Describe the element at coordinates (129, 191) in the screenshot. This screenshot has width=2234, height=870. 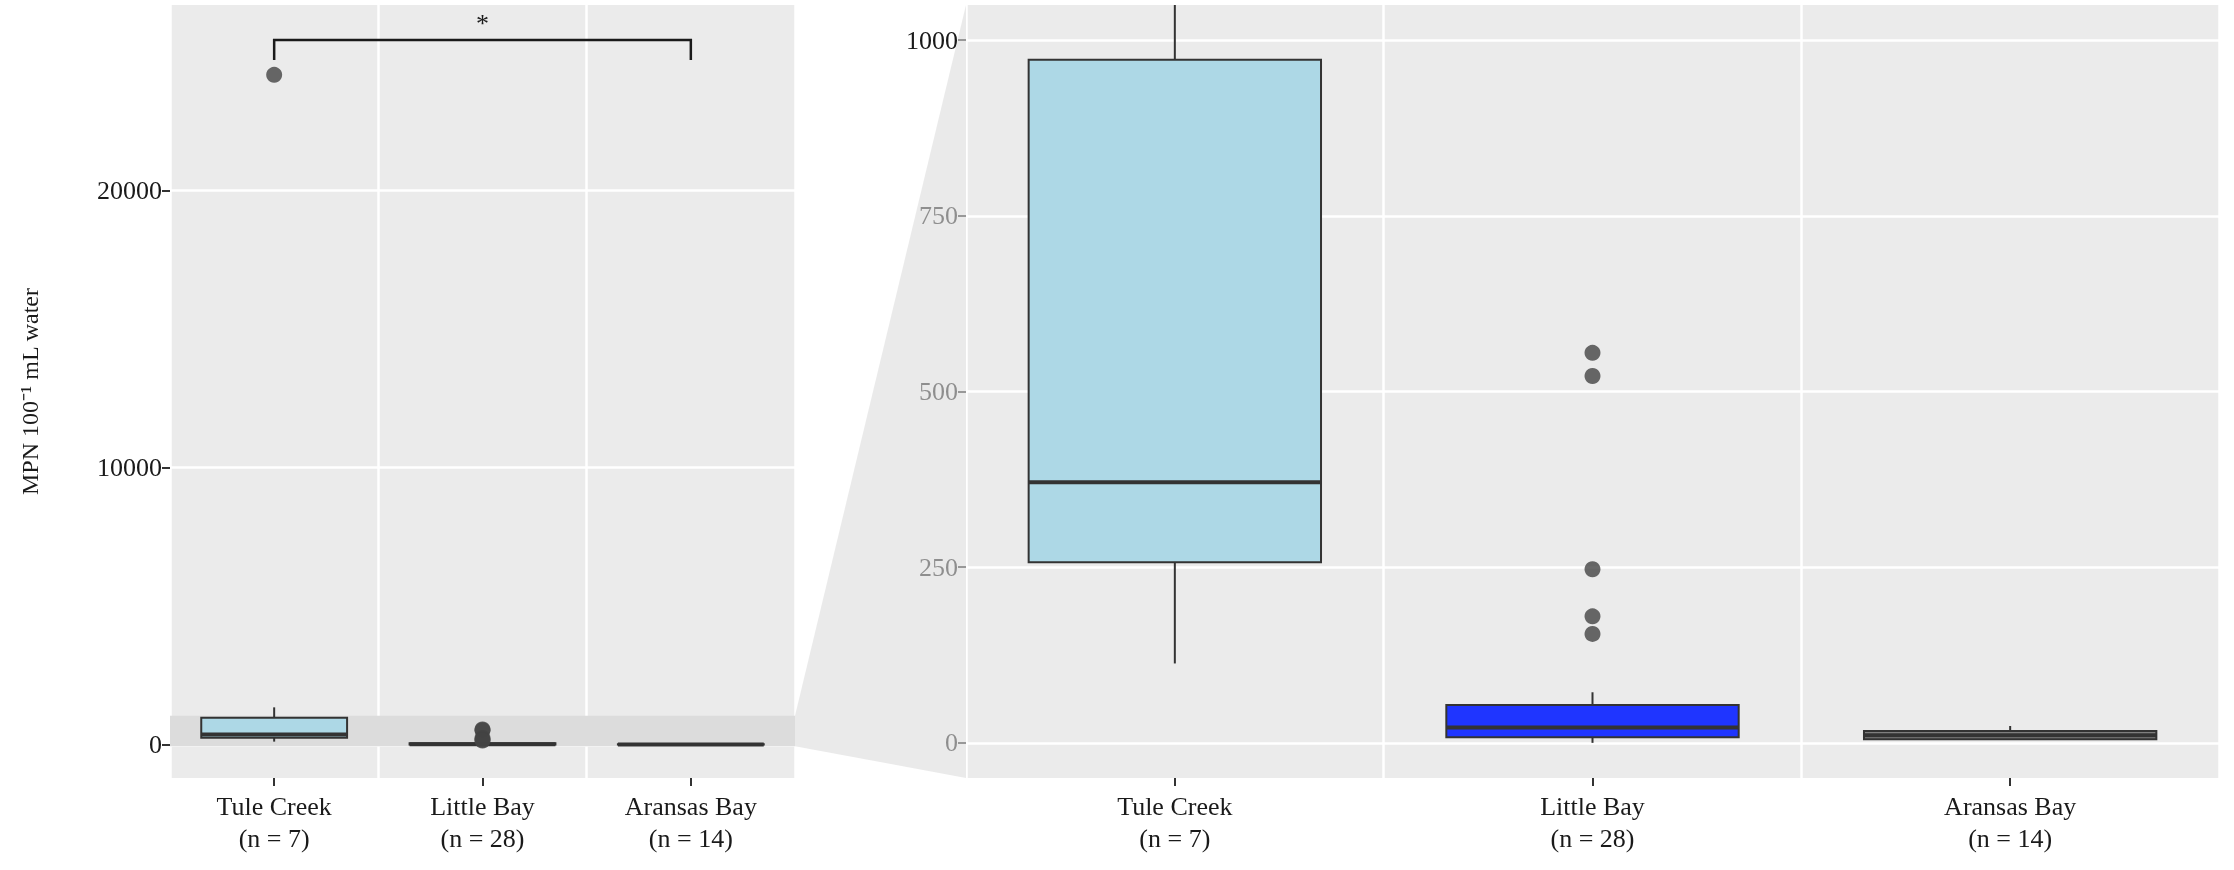
I see `y-tick-label: 20000` at that location.